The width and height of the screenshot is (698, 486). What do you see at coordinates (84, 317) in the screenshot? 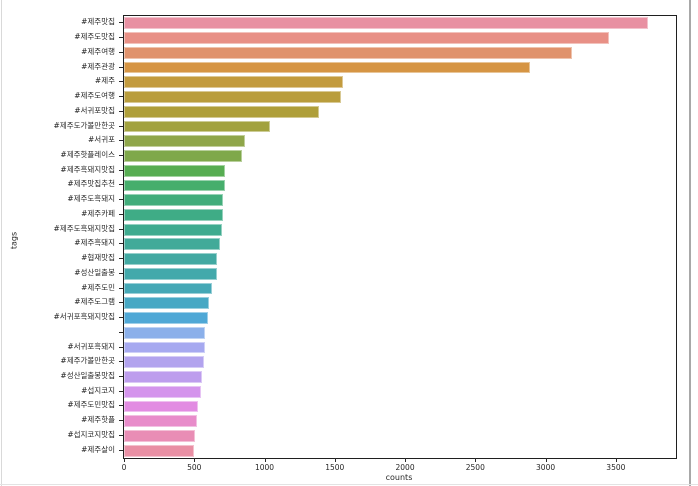
I see `y-tick-label: #서귀포흑돼지맛집` at bounding box center [84, 317].